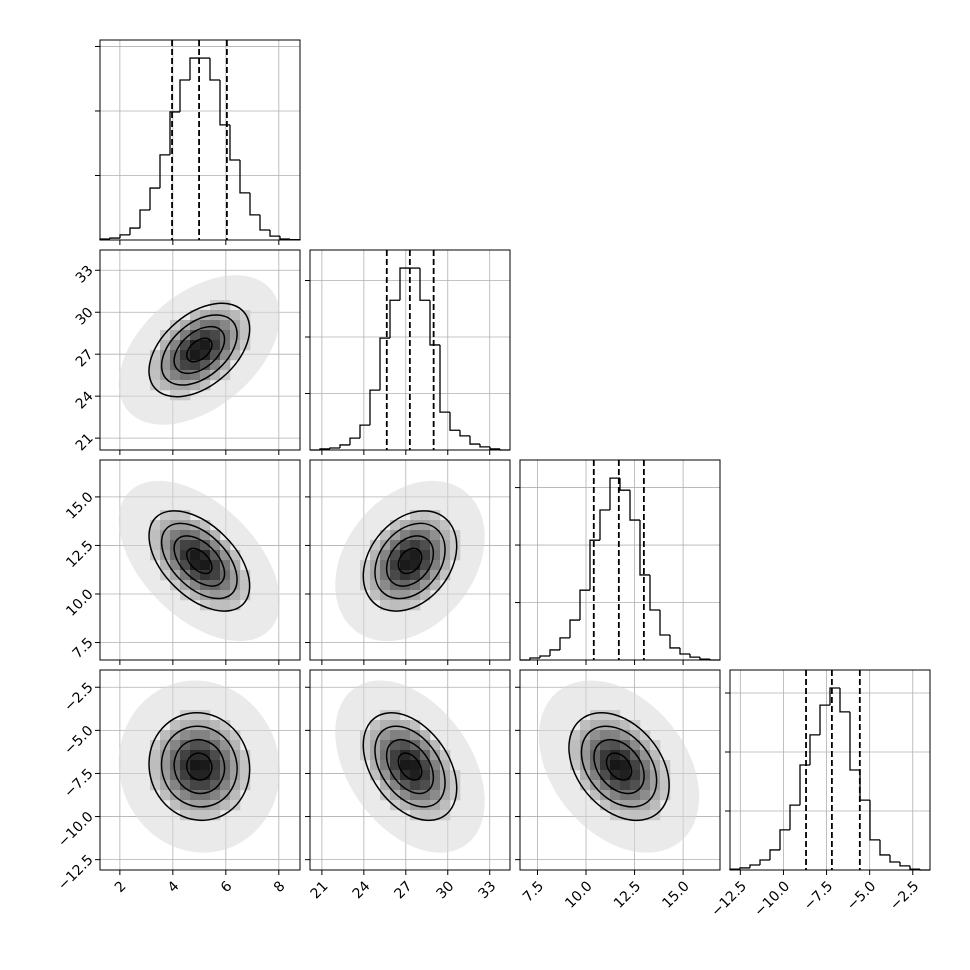 The width and height of the screenshot is (970, 970). What do you see at coordinates (675, 894) in the screenshot?
I see `x-tick-label: 15.0` at bounding box center [675, 894].